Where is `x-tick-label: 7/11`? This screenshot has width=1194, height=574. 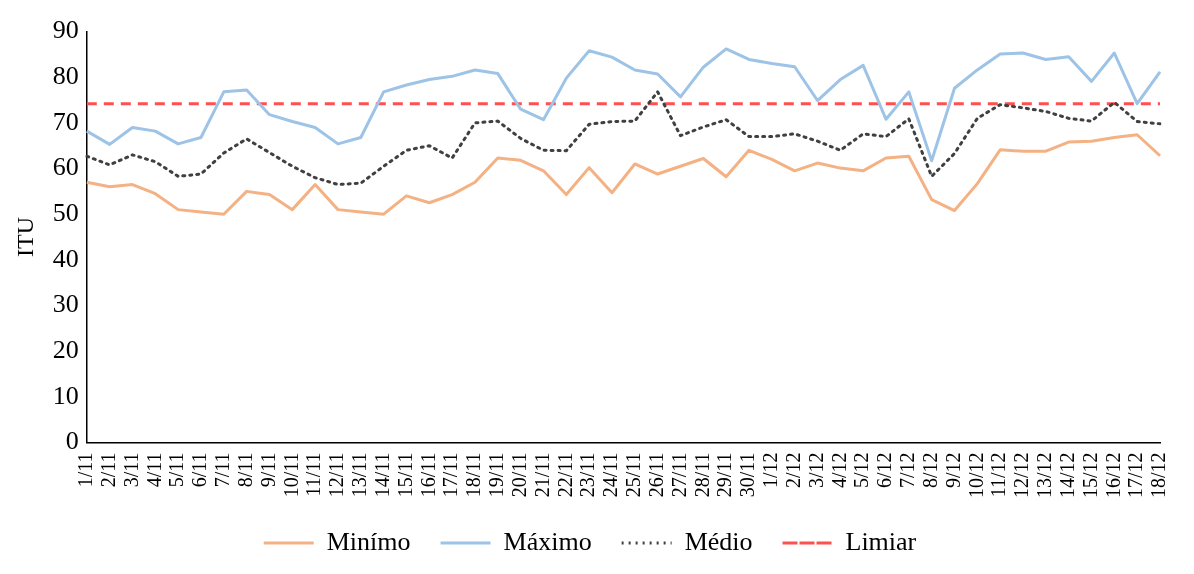 x-tick-label: 7/11 is located at coordinates (222, 470).